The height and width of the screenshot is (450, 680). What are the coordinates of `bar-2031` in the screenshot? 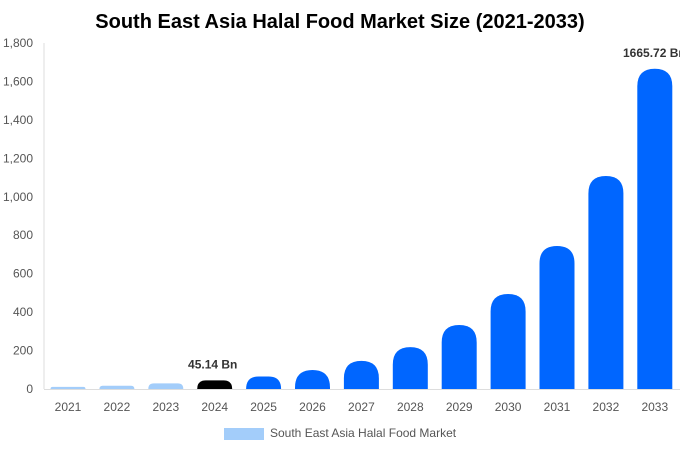 It's located at (557, 317).